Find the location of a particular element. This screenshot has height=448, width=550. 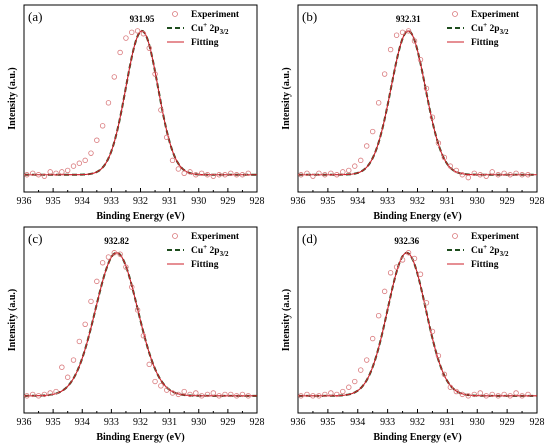

x-tick-label: 932 is located at coordinates (417, 422).